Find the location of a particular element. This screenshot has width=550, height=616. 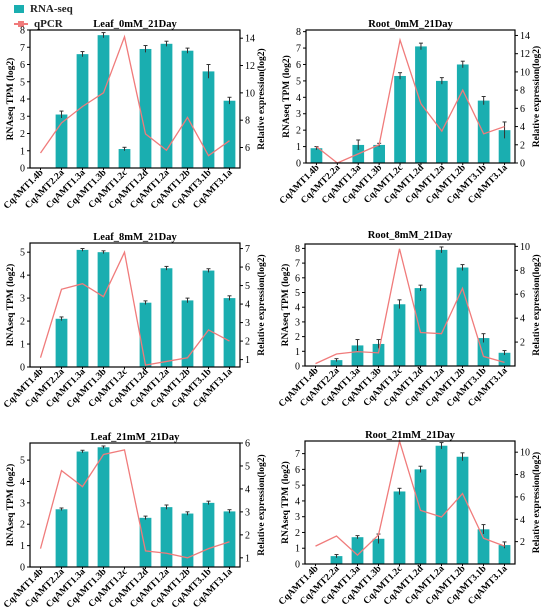

y2-tick-label: 3 is located at coordinates (247, 323).